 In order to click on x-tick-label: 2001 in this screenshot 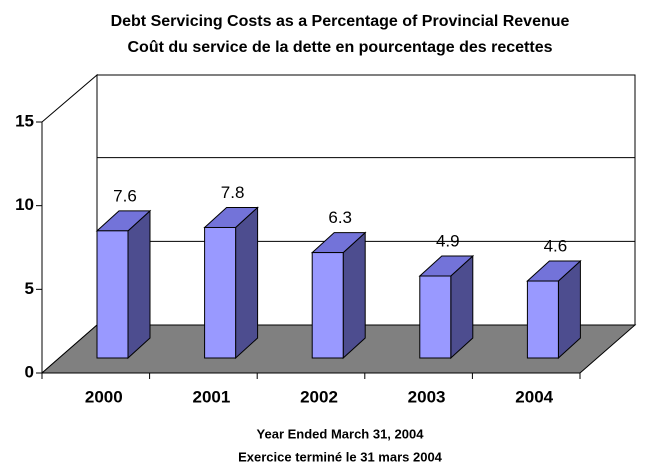, I will do `click(211, 396)`.